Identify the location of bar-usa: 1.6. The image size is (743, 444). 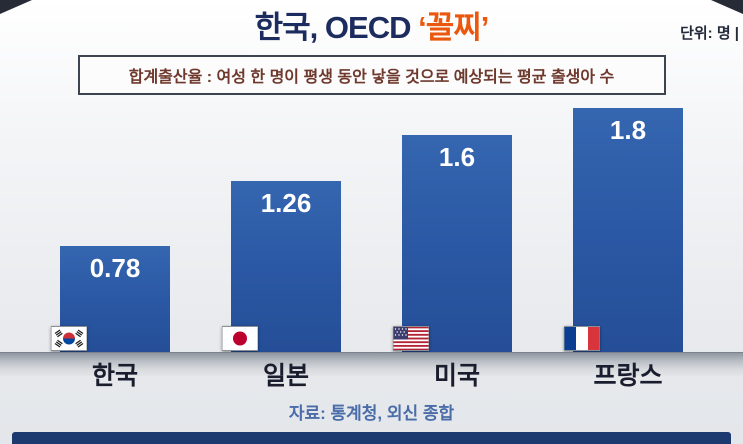
(457, 243).